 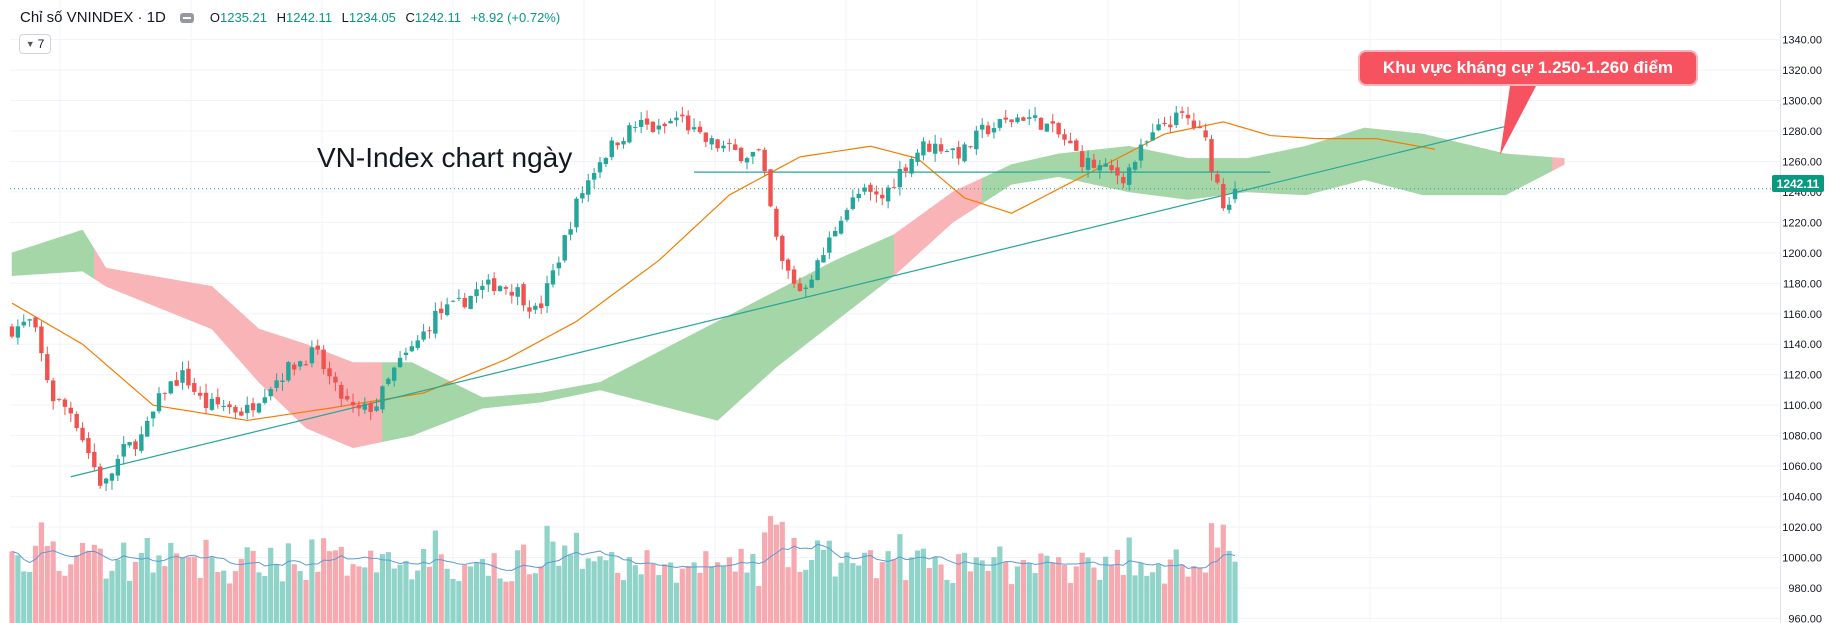 What do you see at coordinates (93, 17) in the screenshot?
I see `symbol-title: Chỉ số VNINDEX · 1D` at bounding box center [93, 17].